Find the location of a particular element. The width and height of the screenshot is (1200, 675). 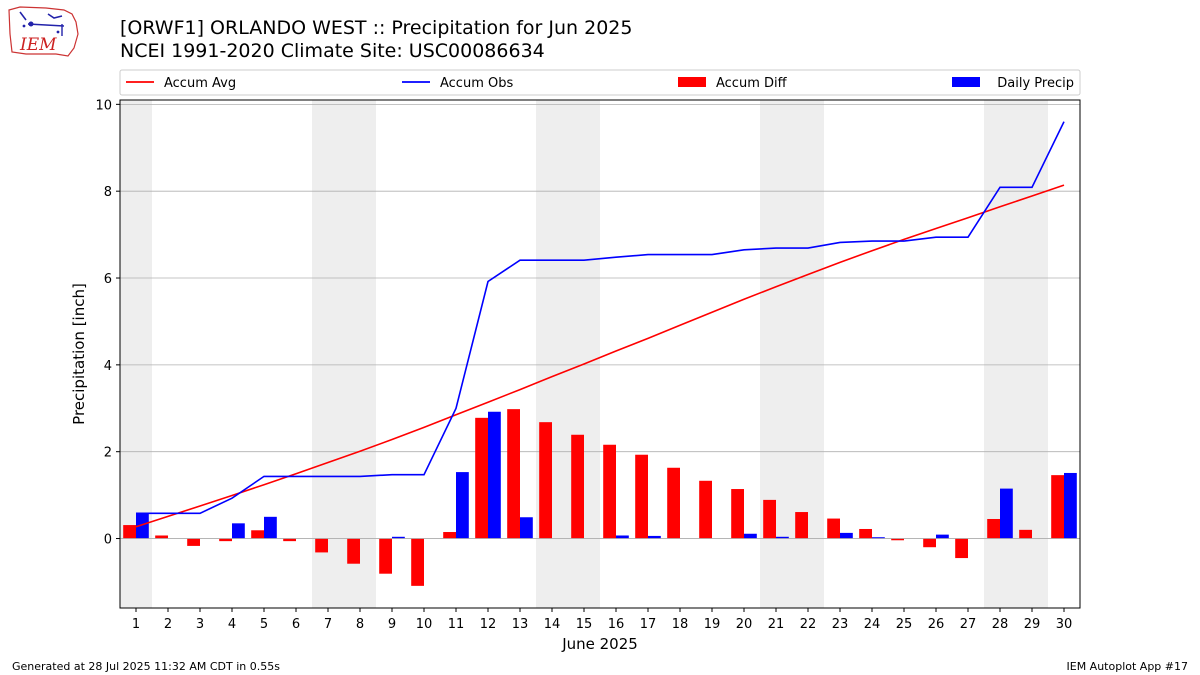

x-axis-label: June 2025 is located at coordinates (599, 644).